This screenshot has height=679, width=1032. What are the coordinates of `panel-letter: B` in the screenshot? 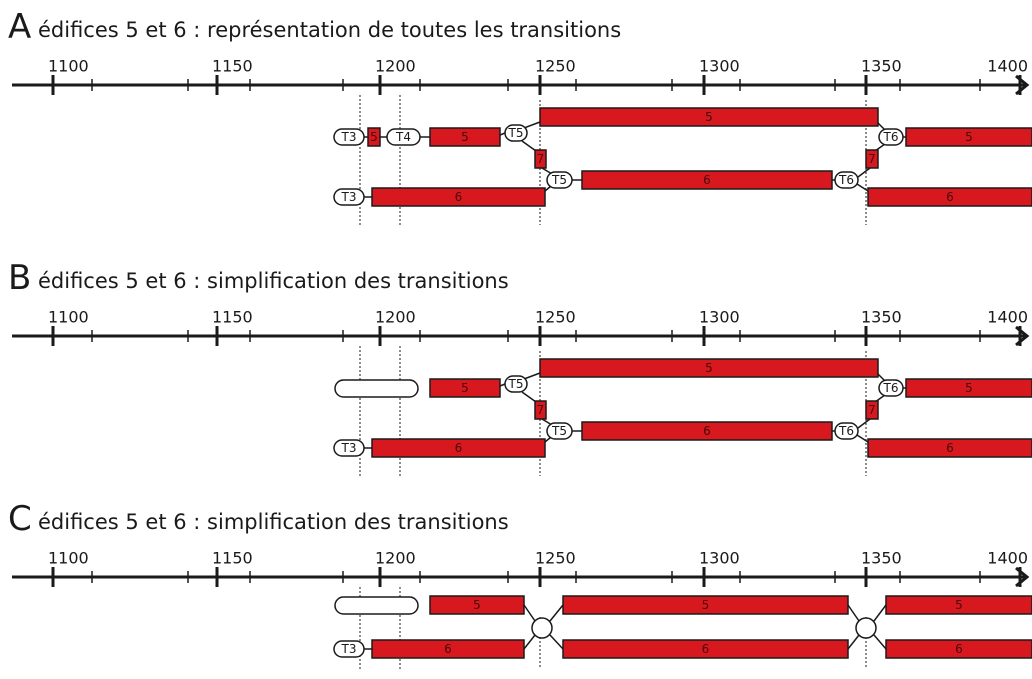 It's located at (19, 278).